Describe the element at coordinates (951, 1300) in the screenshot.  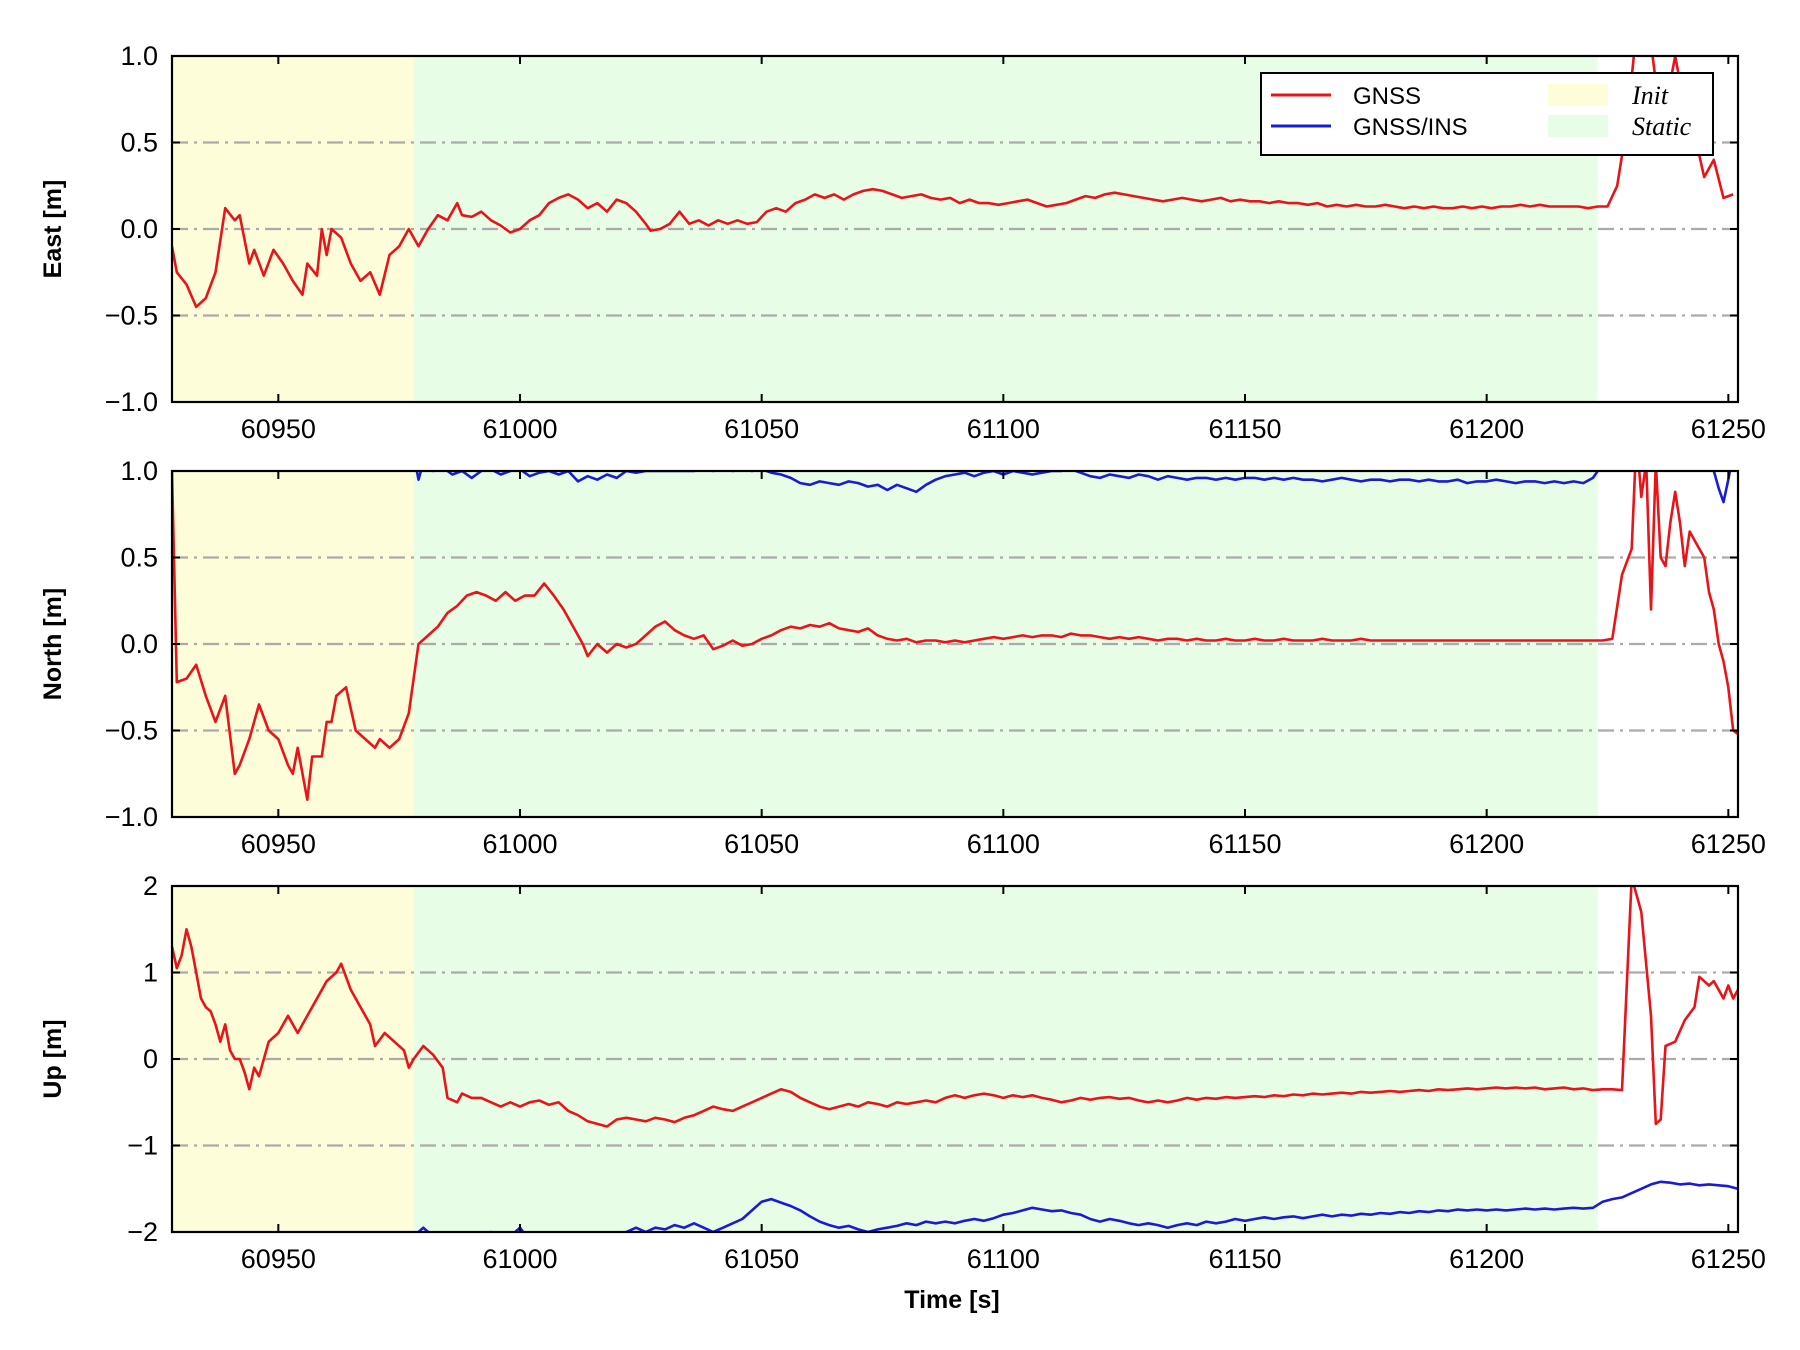
I see `x-axis-label: Time [s]` at that location.